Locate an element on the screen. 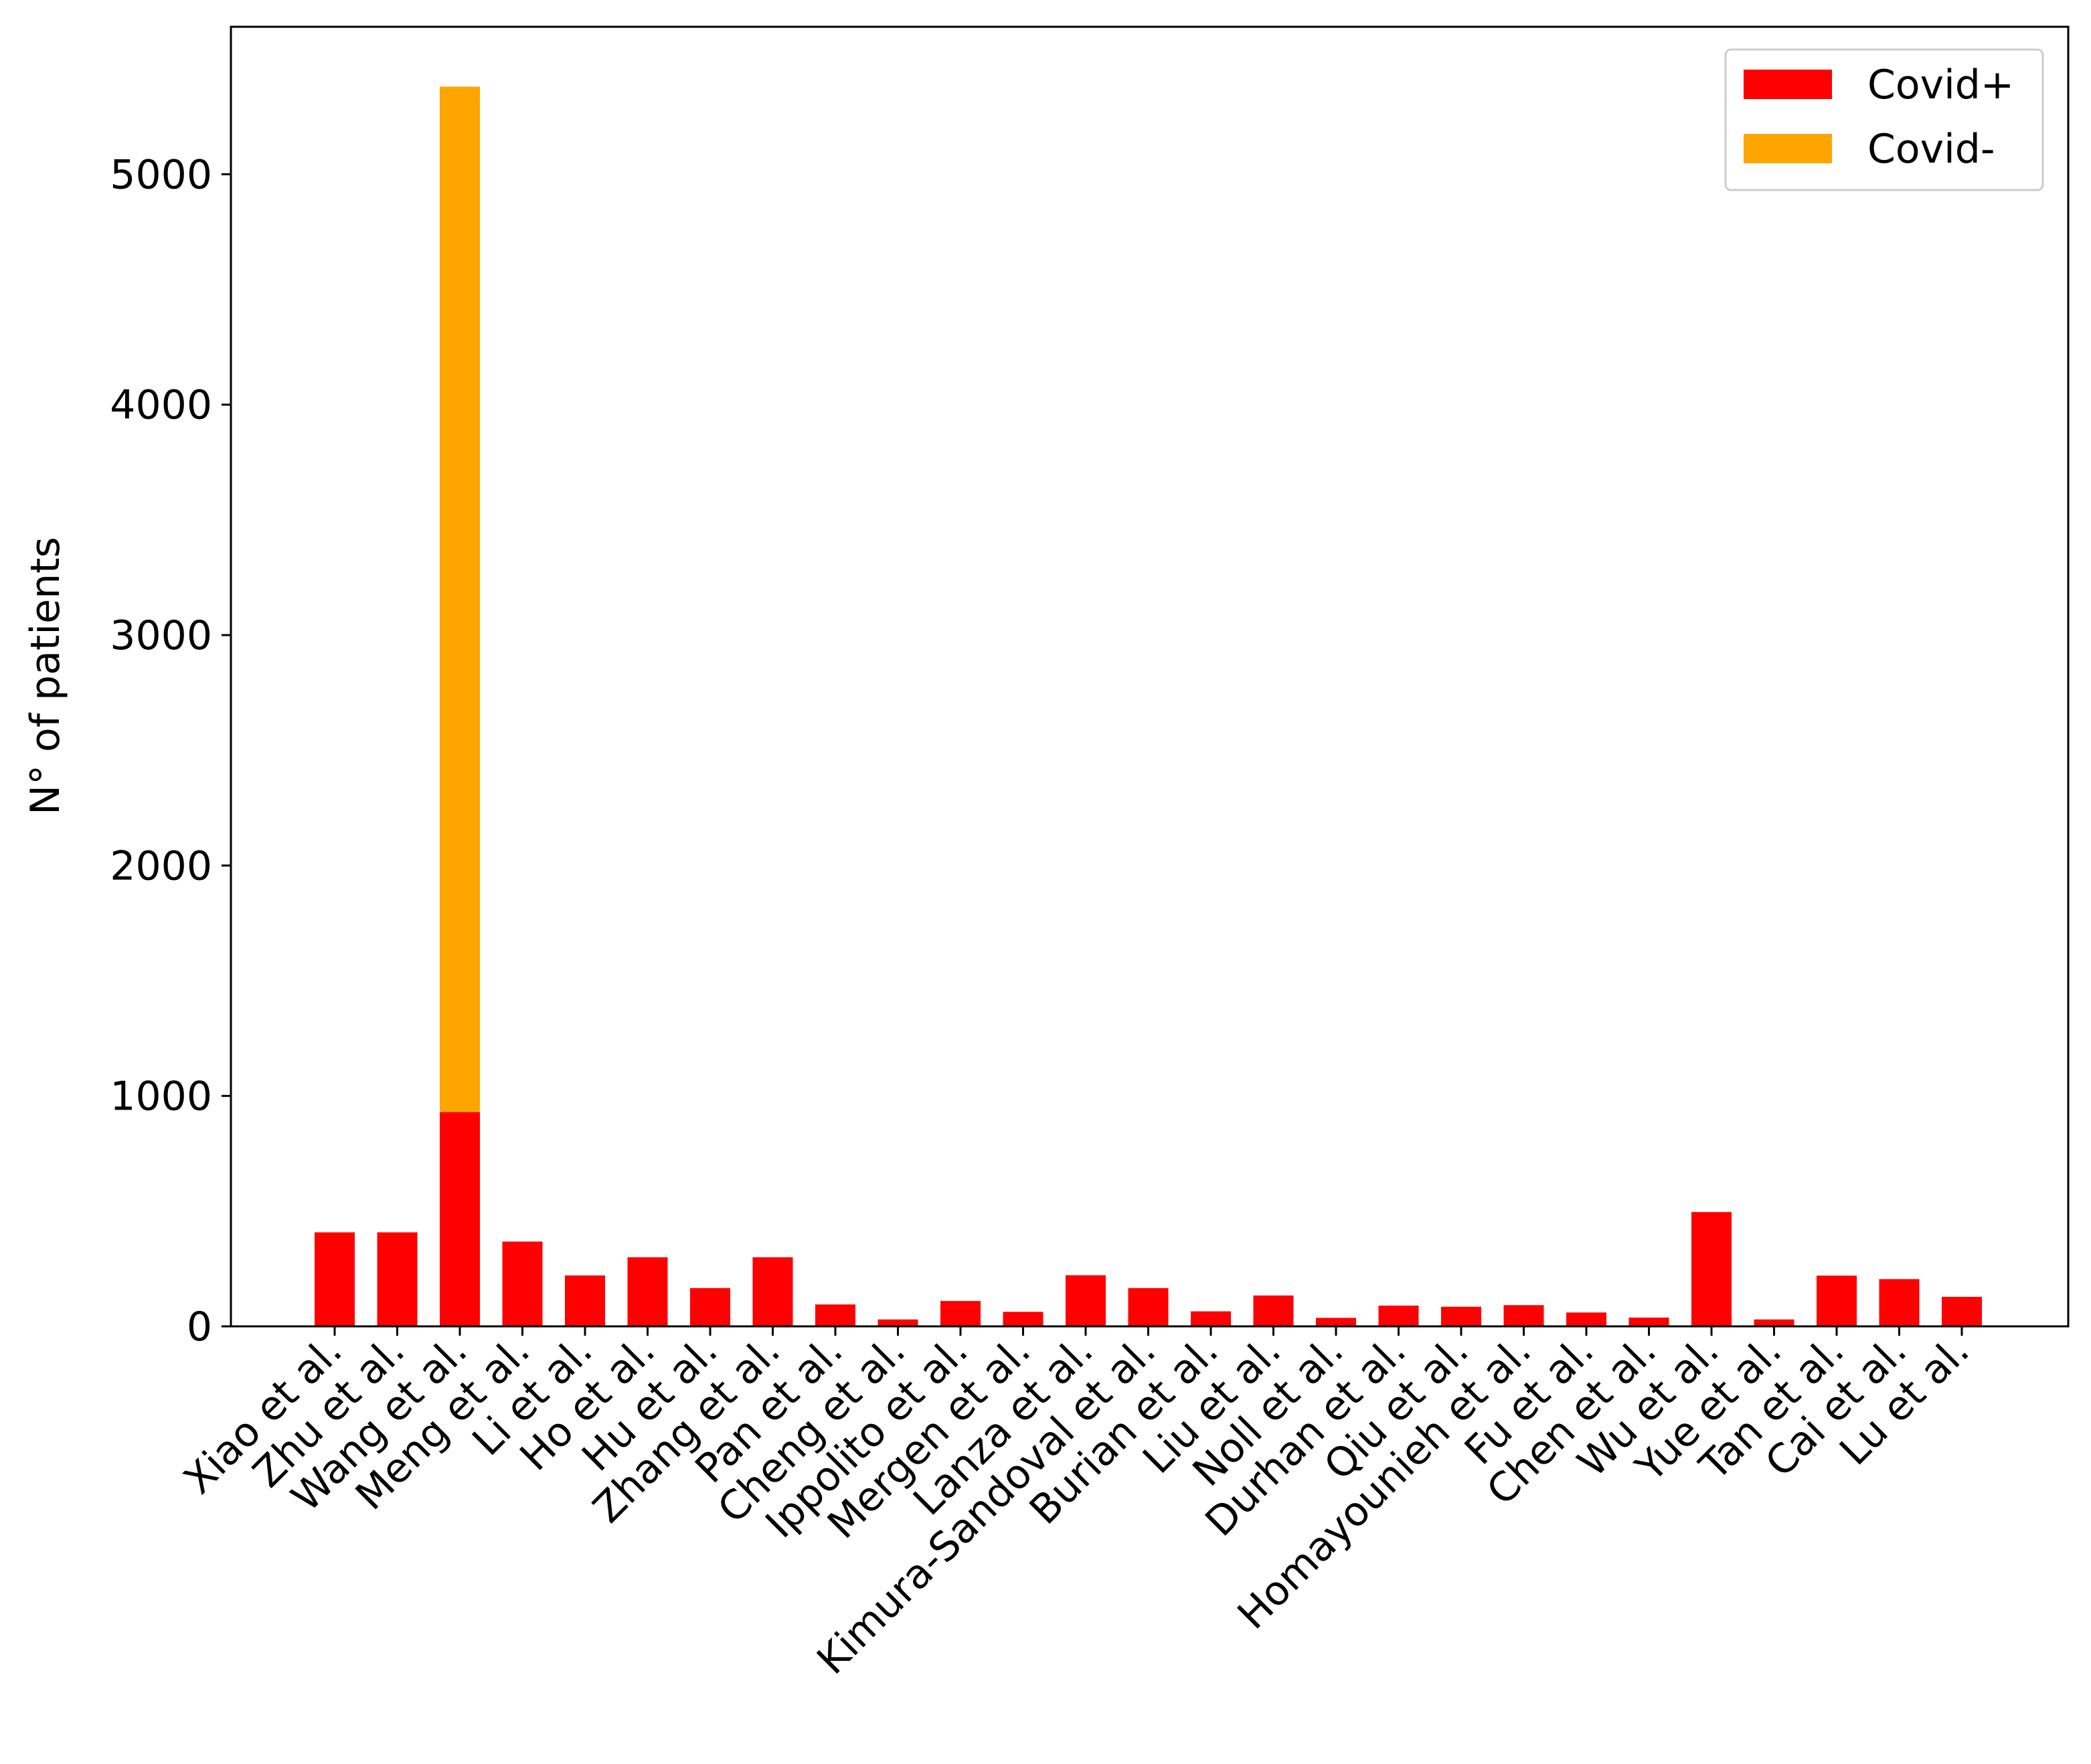 Image resolution: width=2091 pixels, height=1764 pixels. y-tick-label: 5000 is located at coordinates (161, 174).